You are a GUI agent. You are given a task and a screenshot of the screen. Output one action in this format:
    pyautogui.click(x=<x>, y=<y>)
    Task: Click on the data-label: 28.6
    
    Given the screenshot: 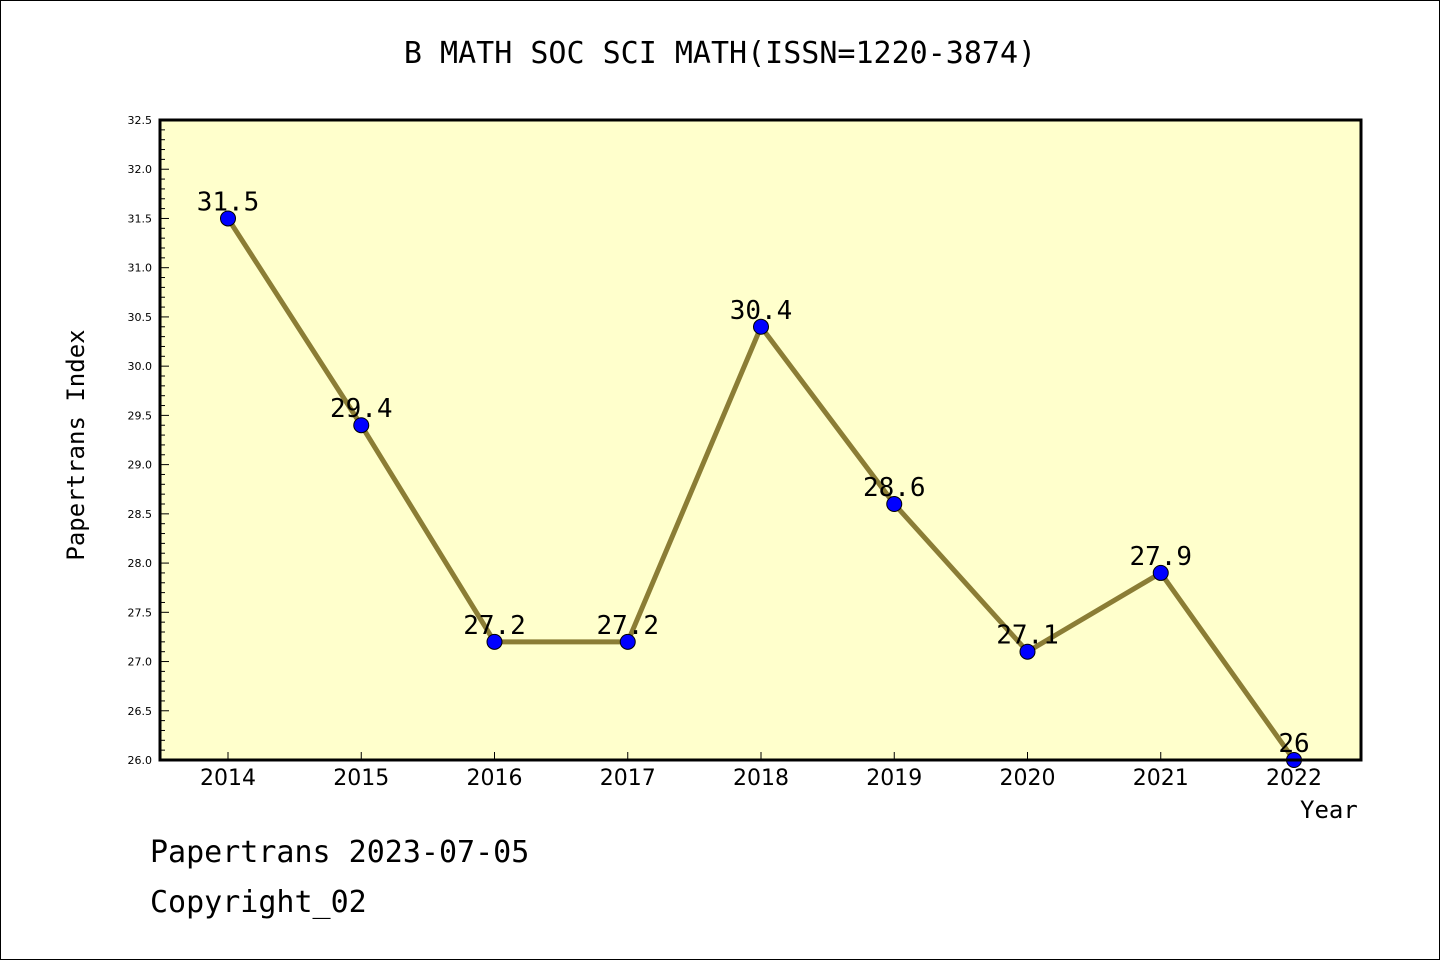 What is the action you would take?
    pyautogui.click(x=894, y=488)
    